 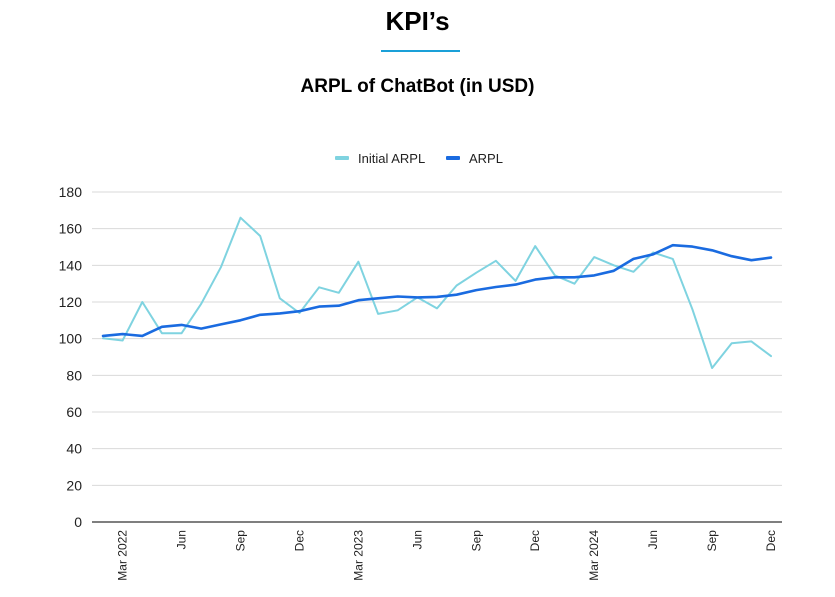 What do you see at coordinates (594, 555) in the screenshot?
I see `x-tick-label: Mar 2024` at bounding box center [594, 555].